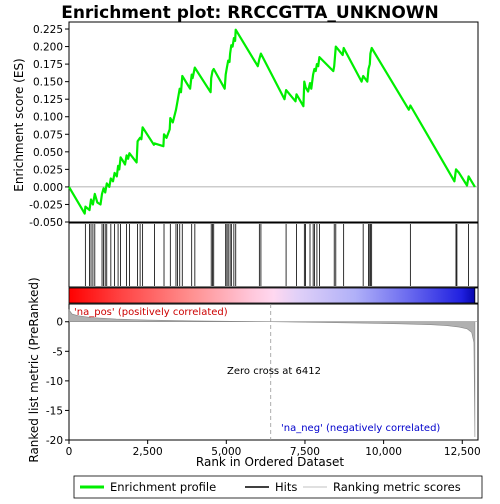 This screenshot has height=504, width=500. Describe the element at coordinates (48, 83) in the screenshot. I see `es-y-tick-label: 0.150` at that location.